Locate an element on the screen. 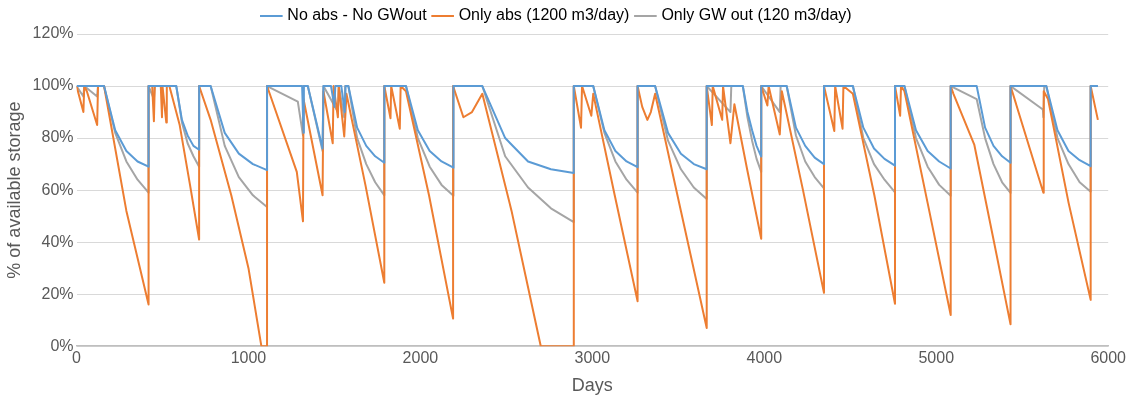 Image resolution: width=1129 pixels, height=401 pixels. y-tick-label: 120% is located at coordinates (53, 33).